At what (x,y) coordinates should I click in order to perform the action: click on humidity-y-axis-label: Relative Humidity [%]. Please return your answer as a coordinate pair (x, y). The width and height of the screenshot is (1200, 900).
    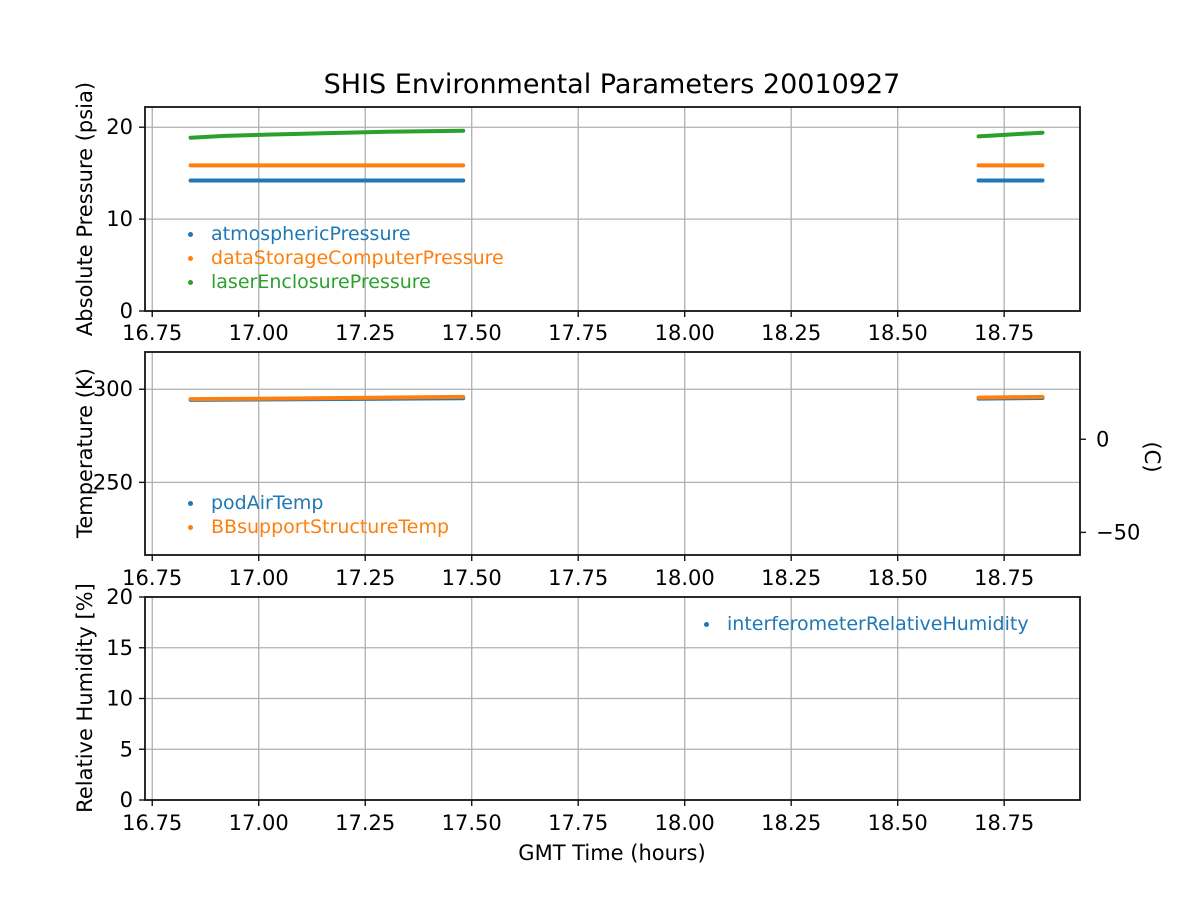
    Looking at the image, I should click on (85, 698).